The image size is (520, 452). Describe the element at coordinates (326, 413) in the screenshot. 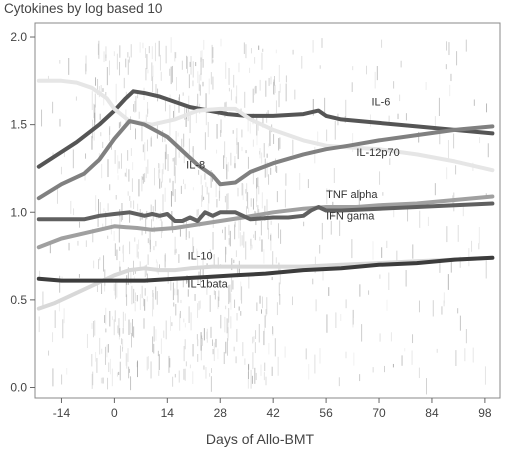

I see `x-tick-label: 56` at that location.